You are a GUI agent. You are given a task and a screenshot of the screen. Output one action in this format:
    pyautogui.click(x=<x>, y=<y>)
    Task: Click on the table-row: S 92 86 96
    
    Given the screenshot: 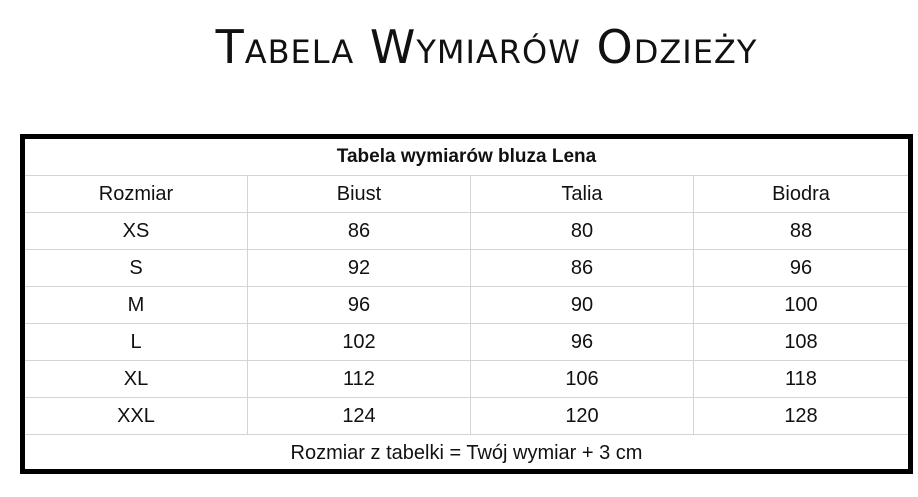 What is the action you would take?
    pyautogui.click(x=466, y=268)
    